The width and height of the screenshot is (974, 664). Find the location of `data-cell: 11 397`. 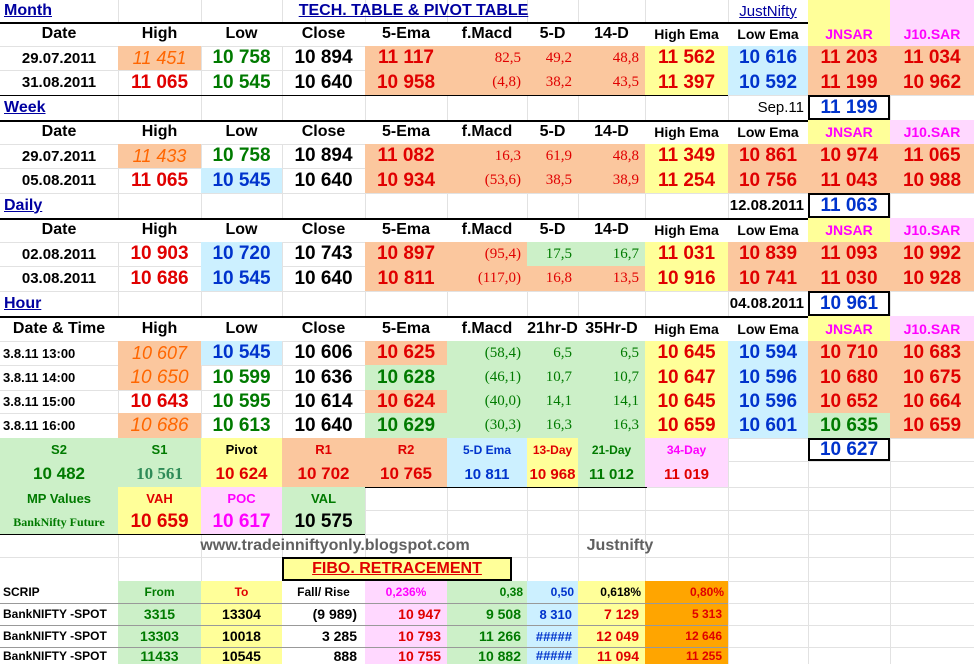

data-cell: 11 397 is located at coordinates (686, 82).